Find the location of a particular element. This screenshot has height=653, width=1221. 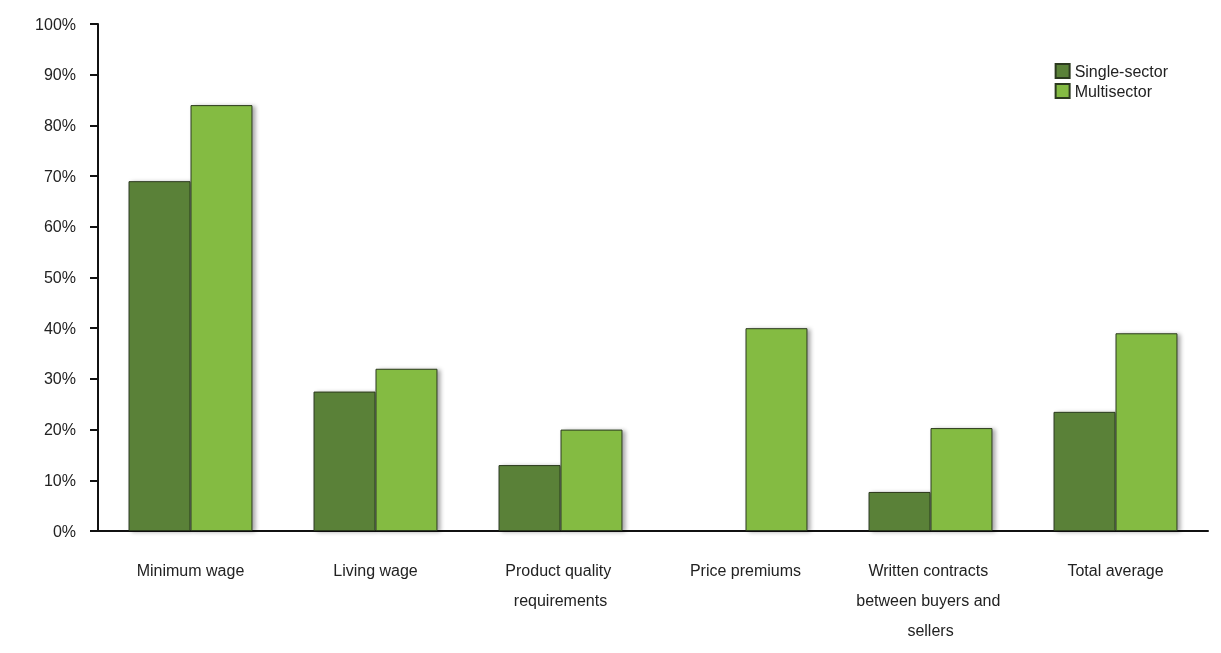

y-tick-label: 70% is located at coordinates (59, 176).